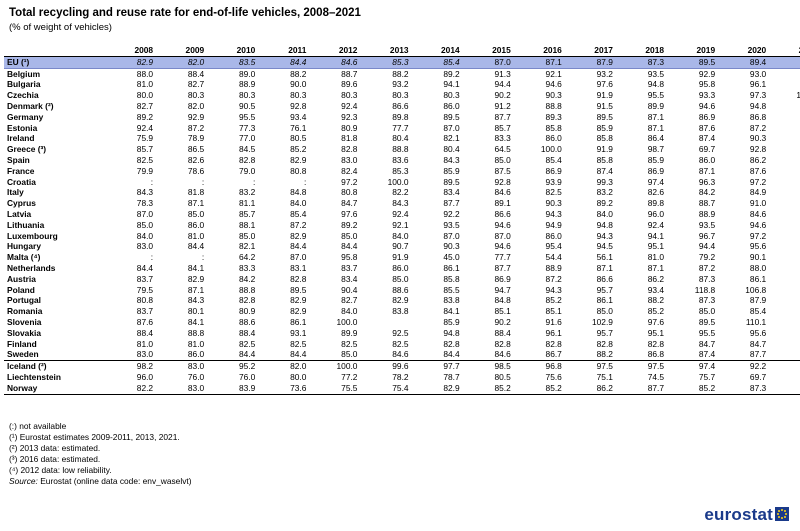 The height and width of the screenshot is (531, 800). What do you see at coordinates (756, 321) in the screenshot?
I see `table-cell: 110.1` at bounding box center [756, 321].